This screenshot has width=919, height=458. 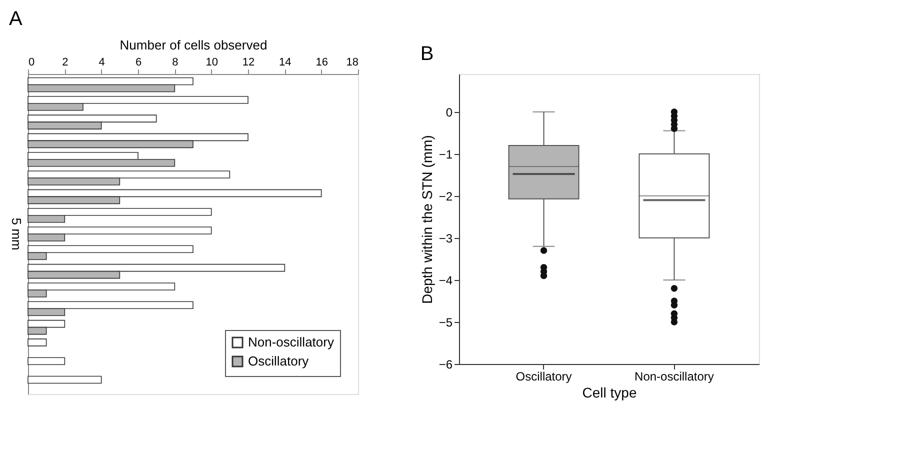 What do you see at coordinates (426, 219) in the screenshot?
I see `y-axis-title: Depth within the STN (mm)` at bounding box center [426, 219].